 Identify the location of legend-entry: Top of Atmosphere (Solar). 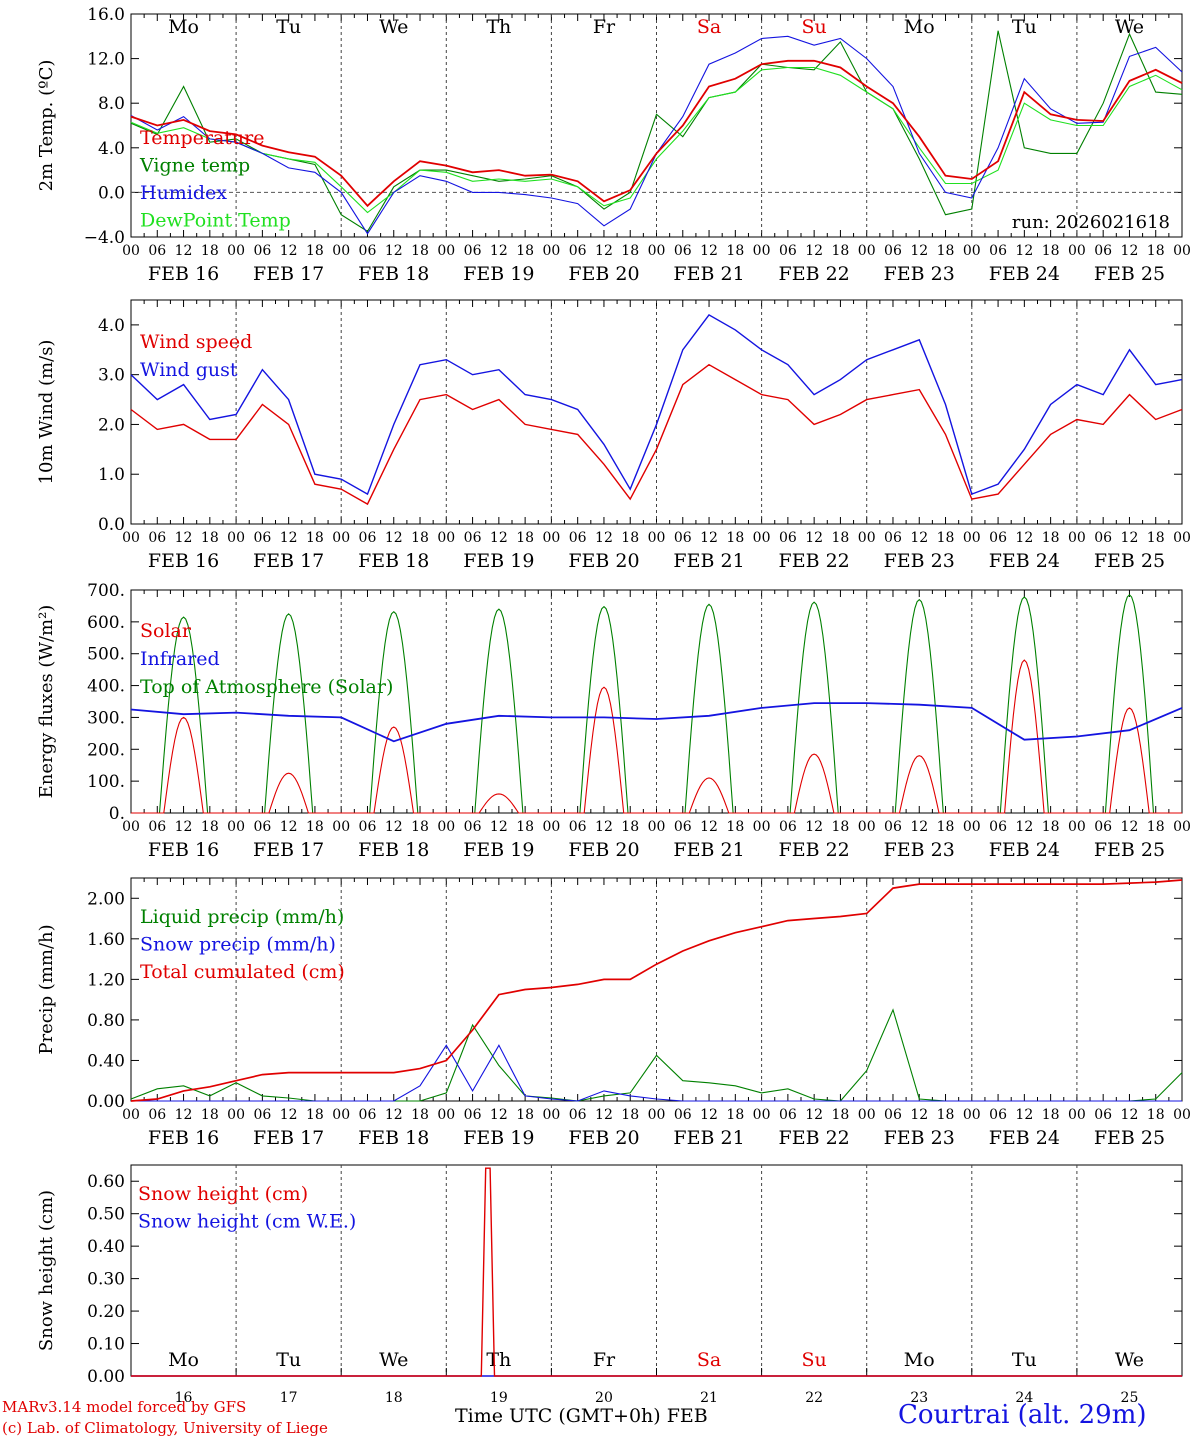
(266, 687).